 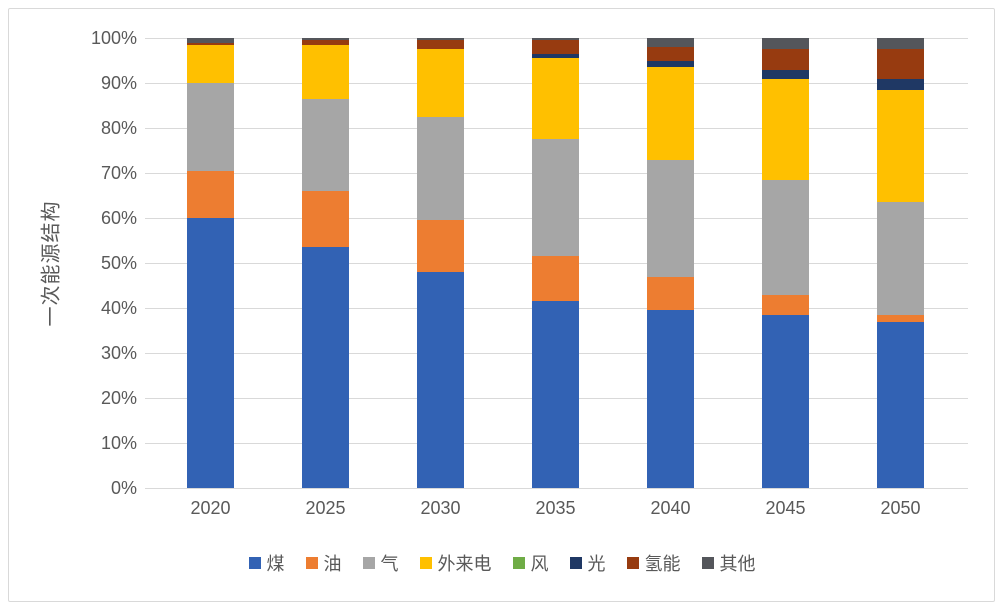 What do you see at coordinates (118, 218) in the screenshot?
I see `y-tick-label-60%: 60%` at bounding box center [118, 218].